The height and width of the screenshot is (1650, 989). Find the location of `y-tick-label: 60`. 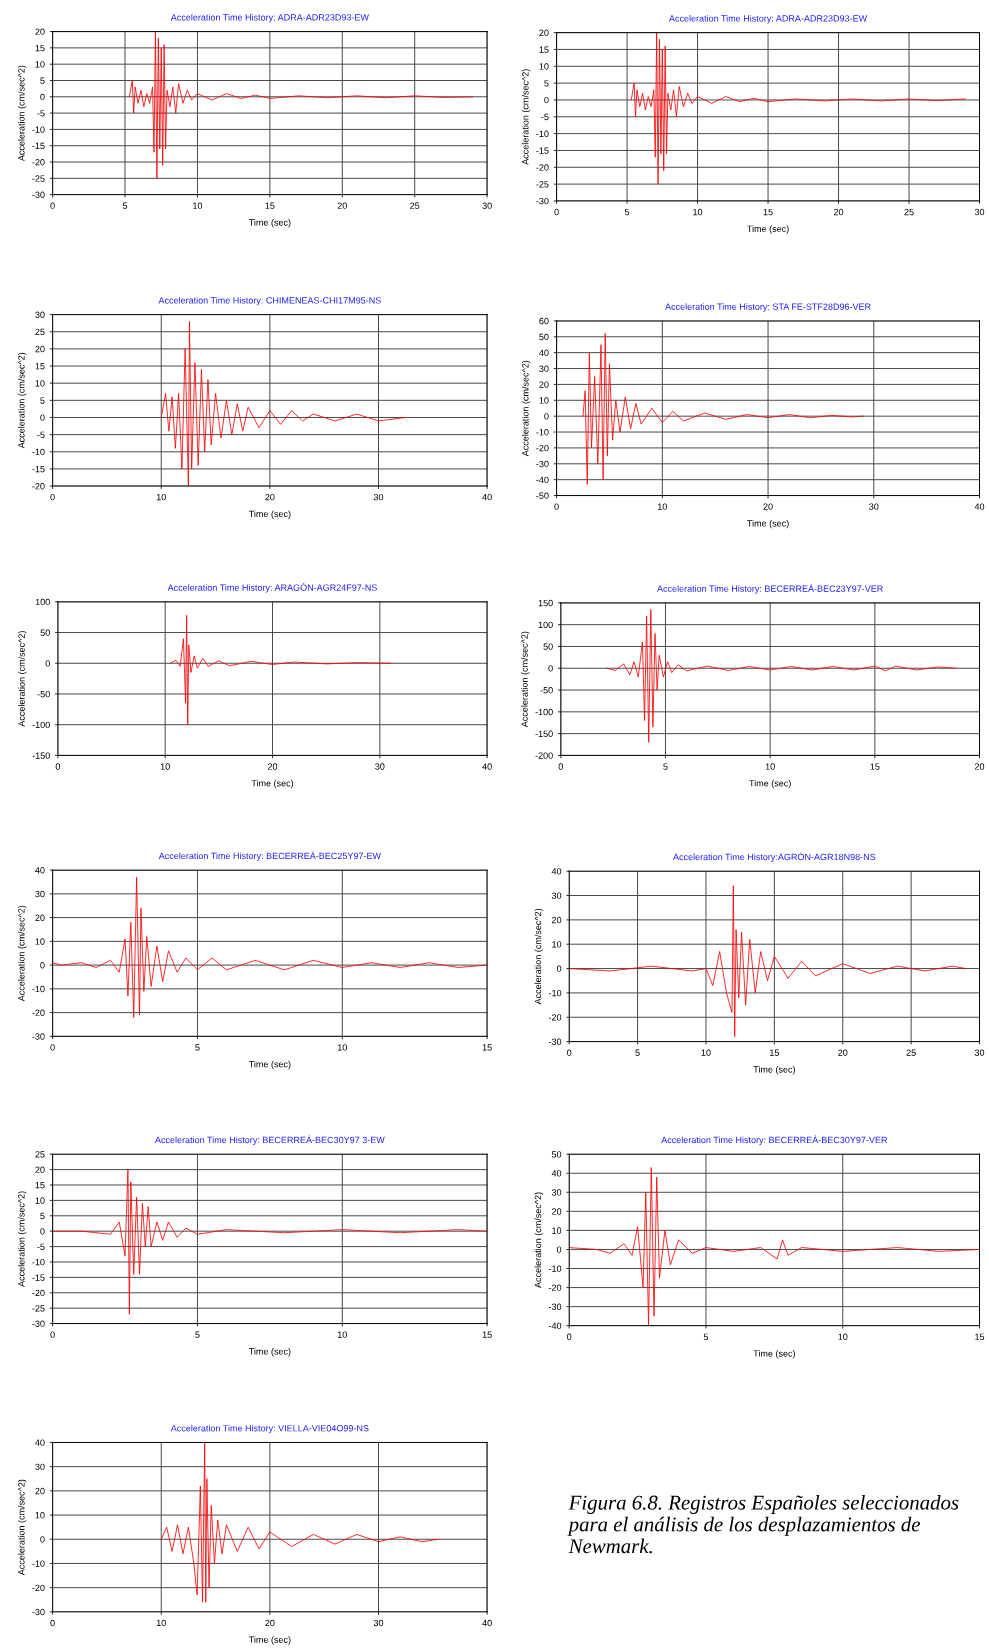

y-tick-label: 60 is located at coordinates (544, 321).